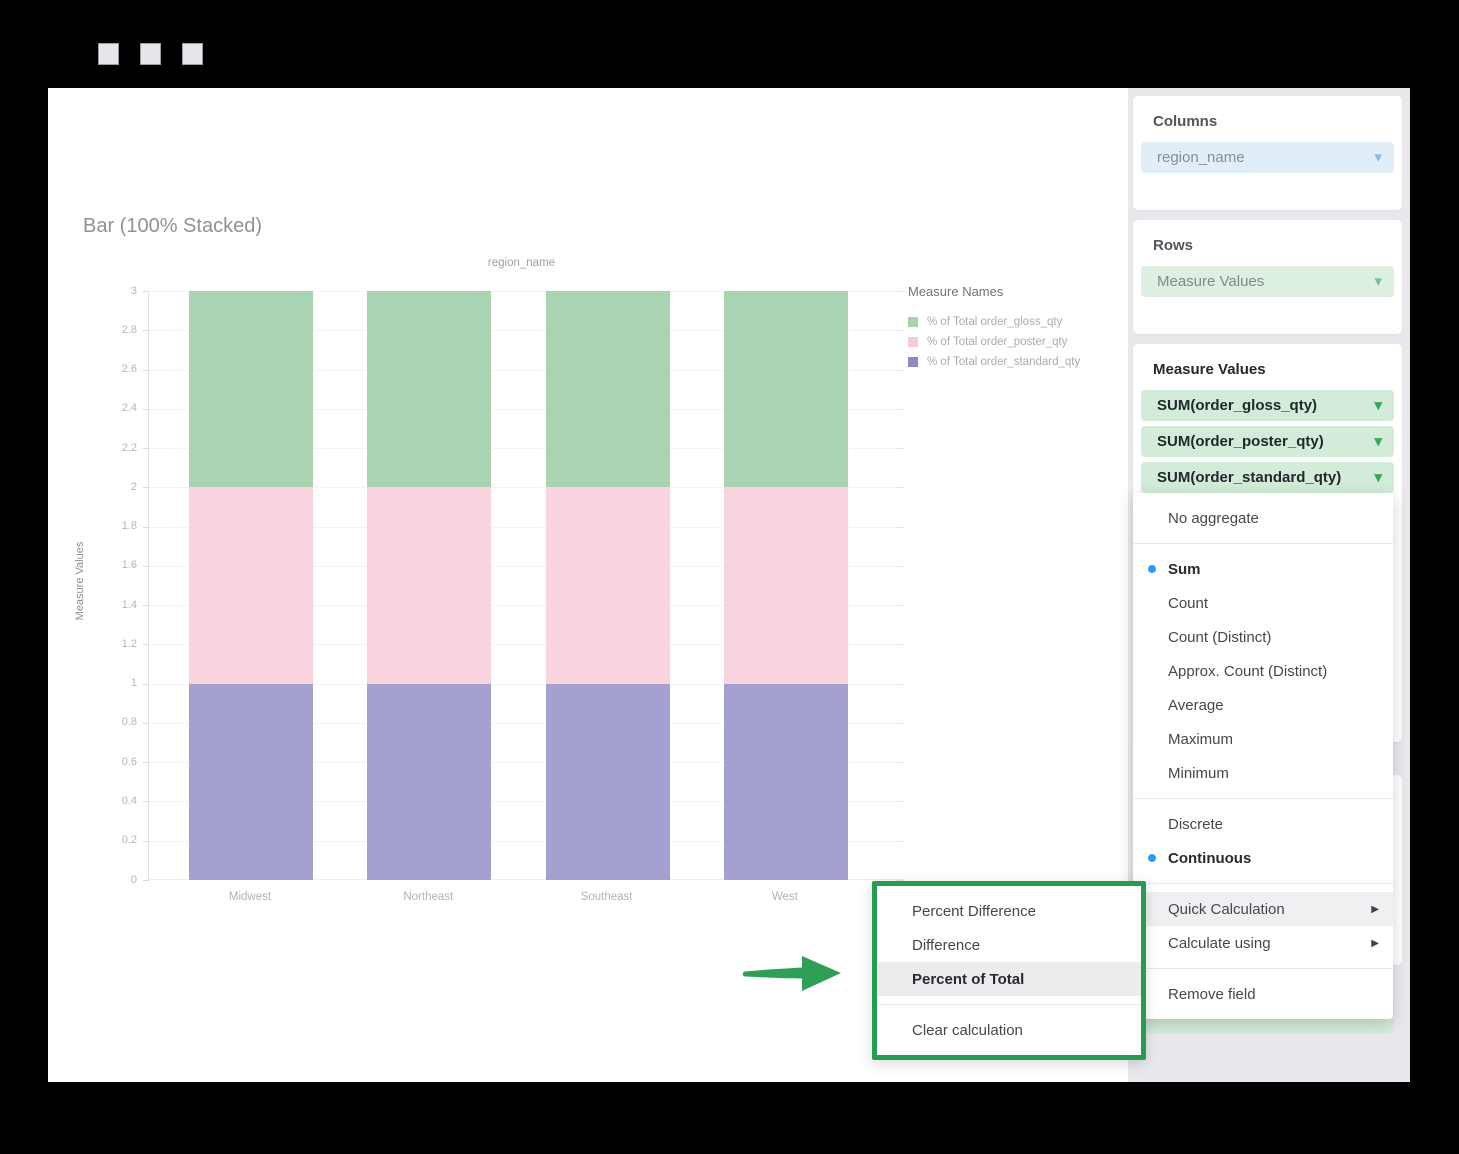  Describe the element at coordinates (251, 585) in the screenshot. I see `bar-segment-of-total-order-poster-qty-midwest` at that location.